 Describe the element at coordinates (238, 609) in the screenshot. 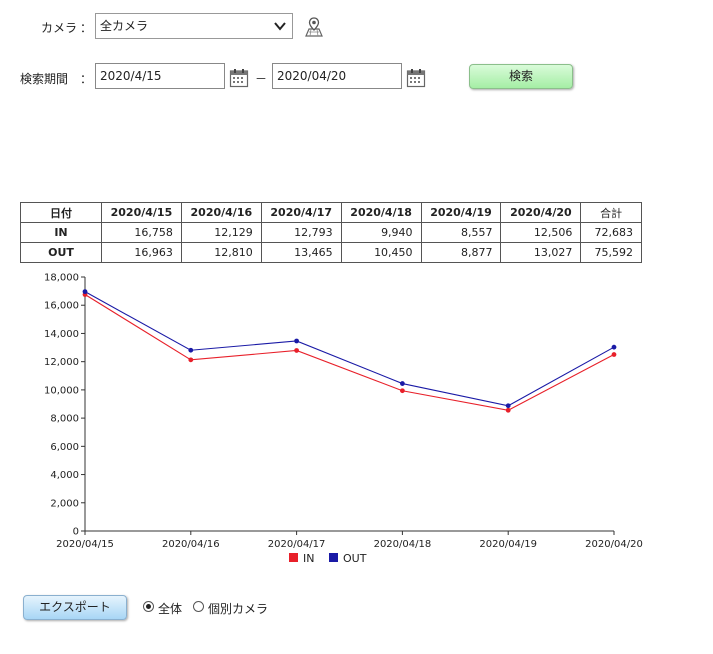

I see `radio-each-camera-label: 個別カメラ` at that location.